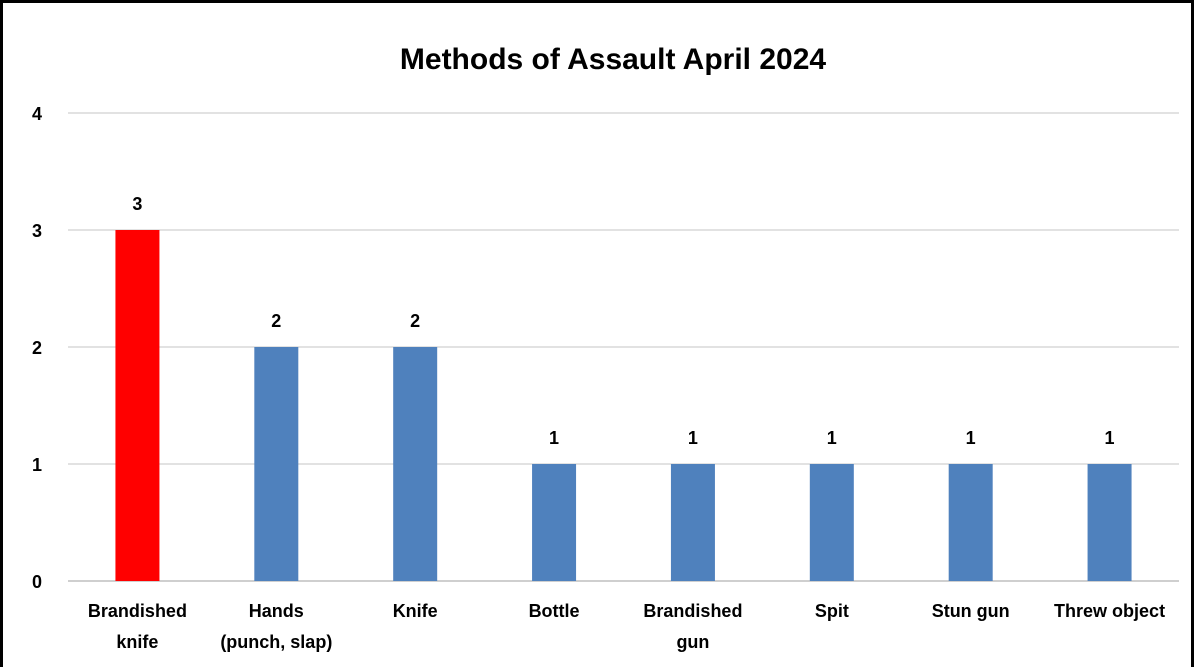 The width and height of the screenshot is (1194, 670). I want to click on y-tick-label: 0, so click(37, 582).